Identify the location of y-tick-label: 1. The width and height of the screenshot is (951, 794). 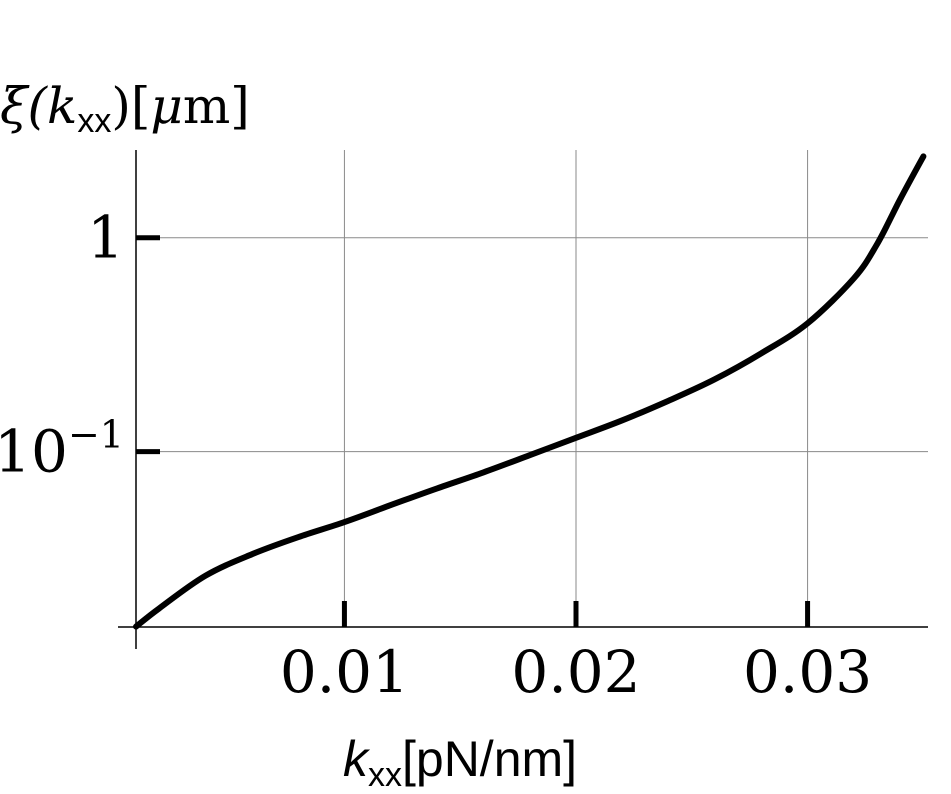
(105, 238).